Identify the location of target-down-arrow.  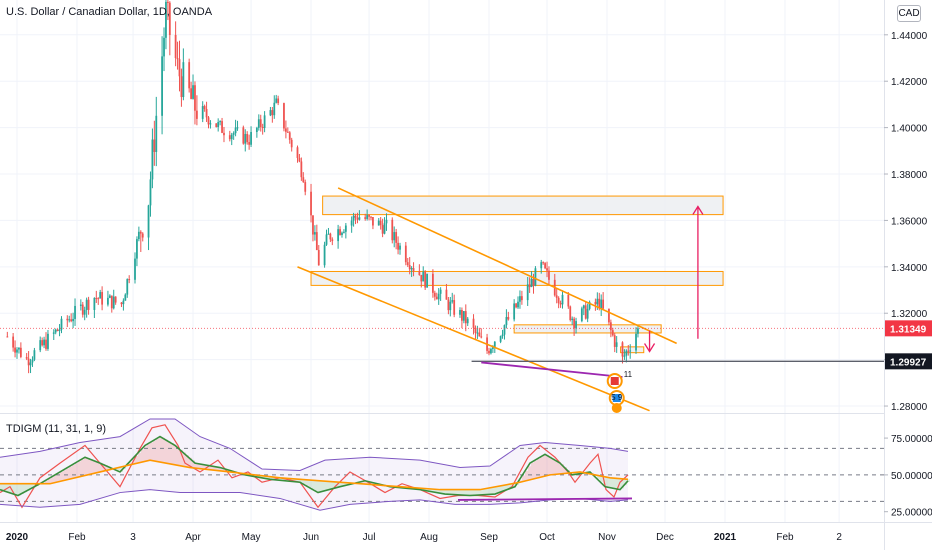
(650, 341).